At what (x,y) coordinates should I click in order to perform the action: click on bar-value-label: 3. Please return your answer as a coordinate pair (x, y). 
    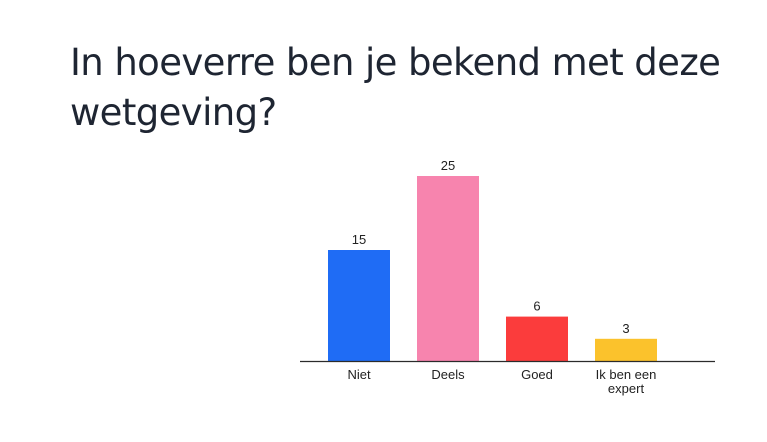
    Looking at the image, I should click on (625, 328).